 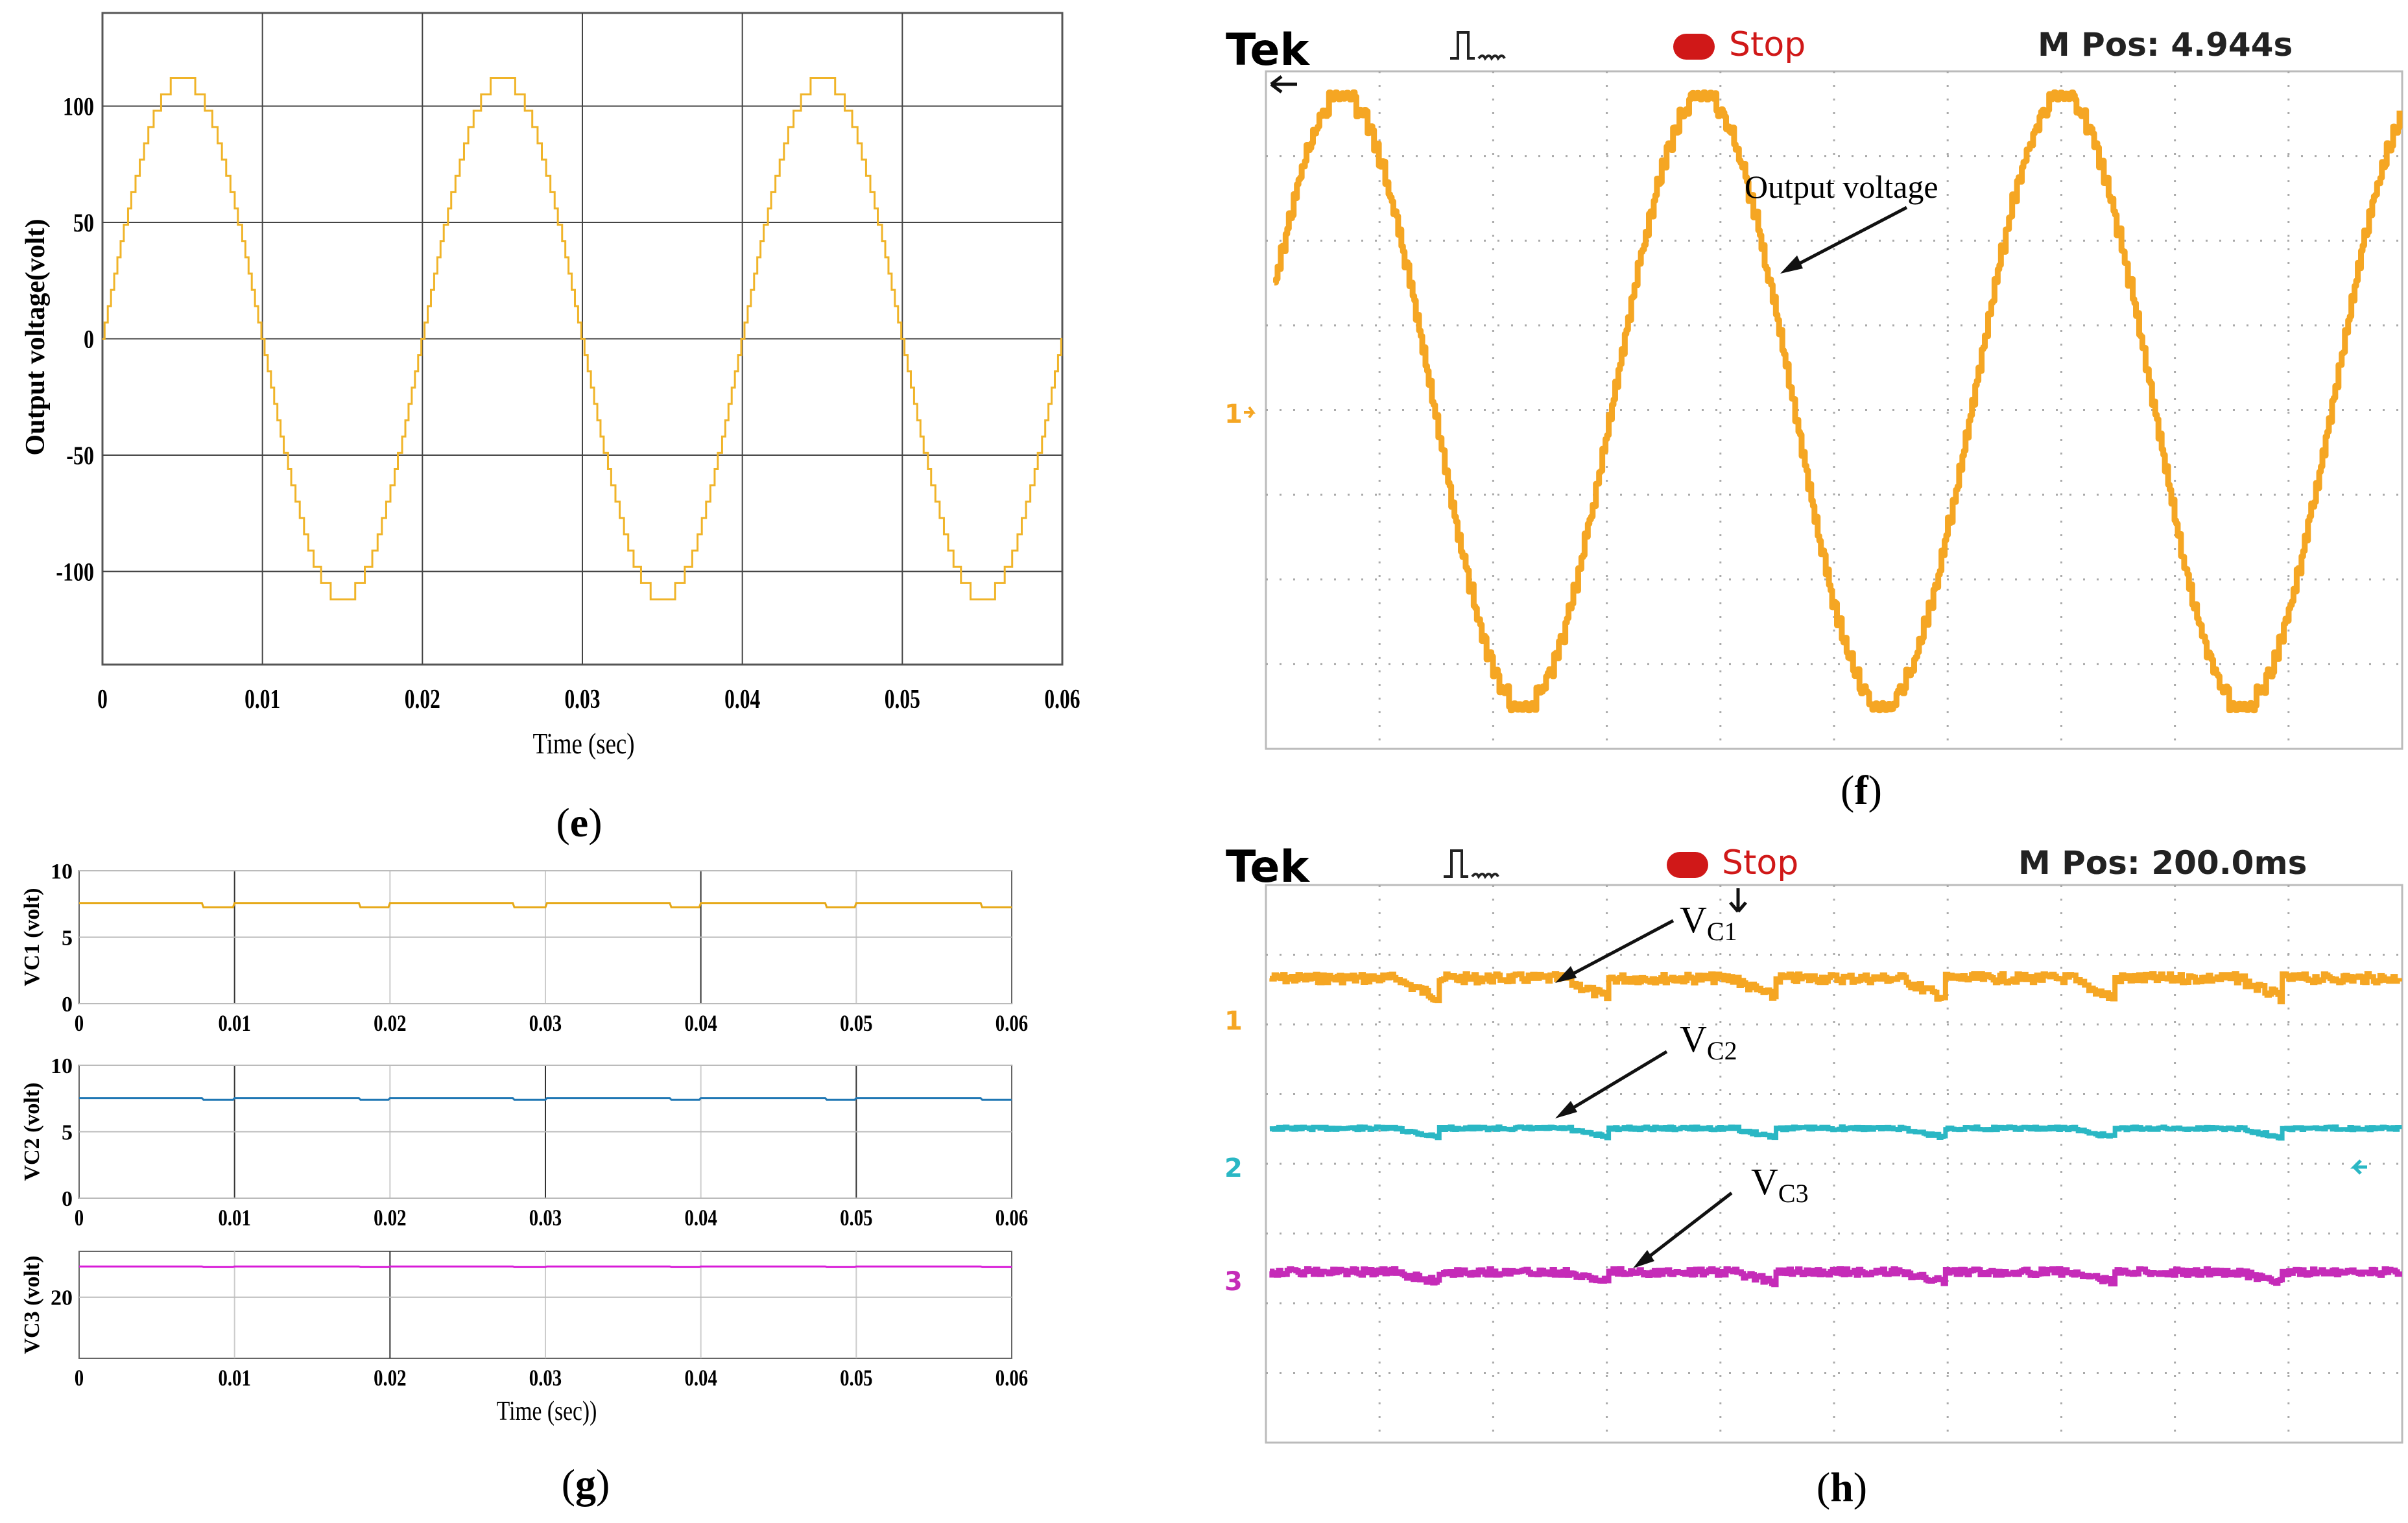 What do you see at coordinates (1722, 932) in the screenshot?
I see `panel-h-annotation-vc1-sub: C1` at bounding box center [1722, 932].